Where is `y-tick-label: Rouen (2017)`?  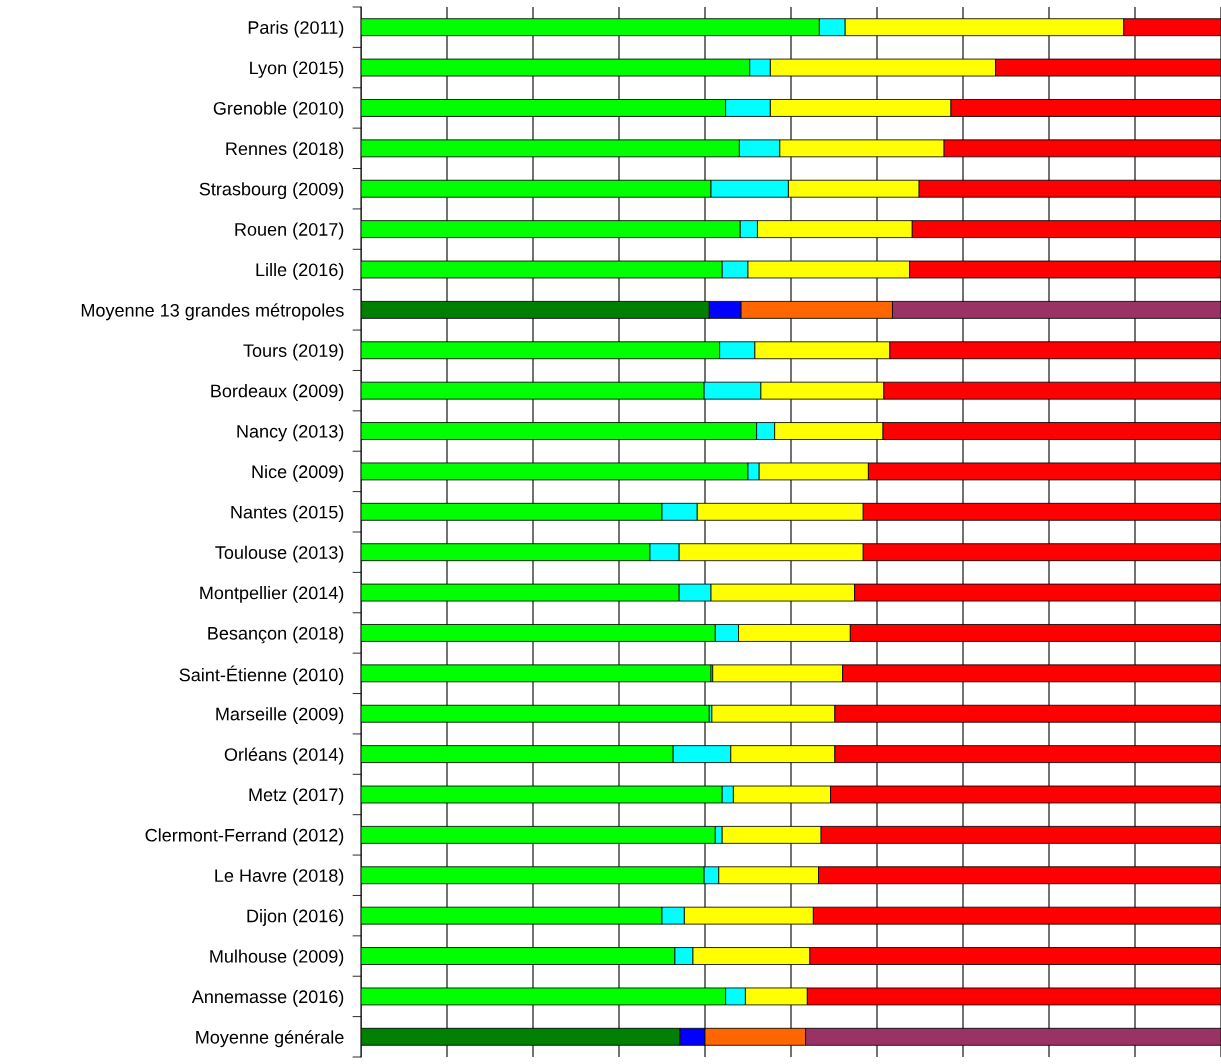 y-tick-label: Rouen (2017) is located at coordinates (289, 231).